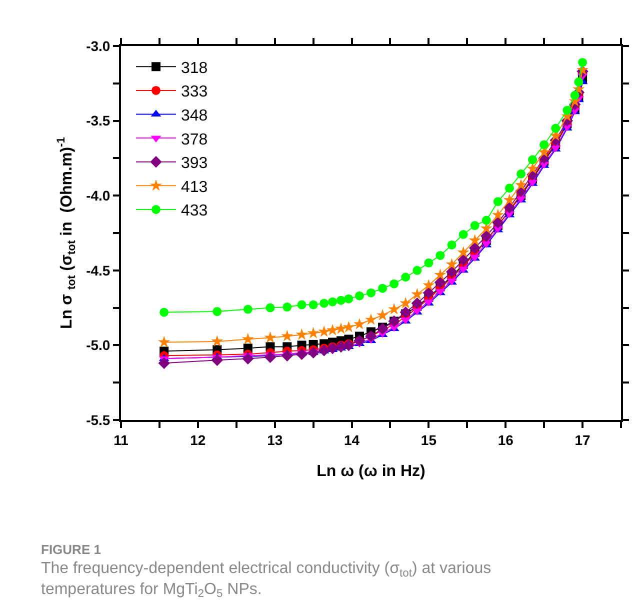 Image resolution: width=641 pixels, height=601 pixels. What do you see at coordinates (194, 115) in the screenshot?
I see `legend-label: 348` at bounding box center [194, 115].